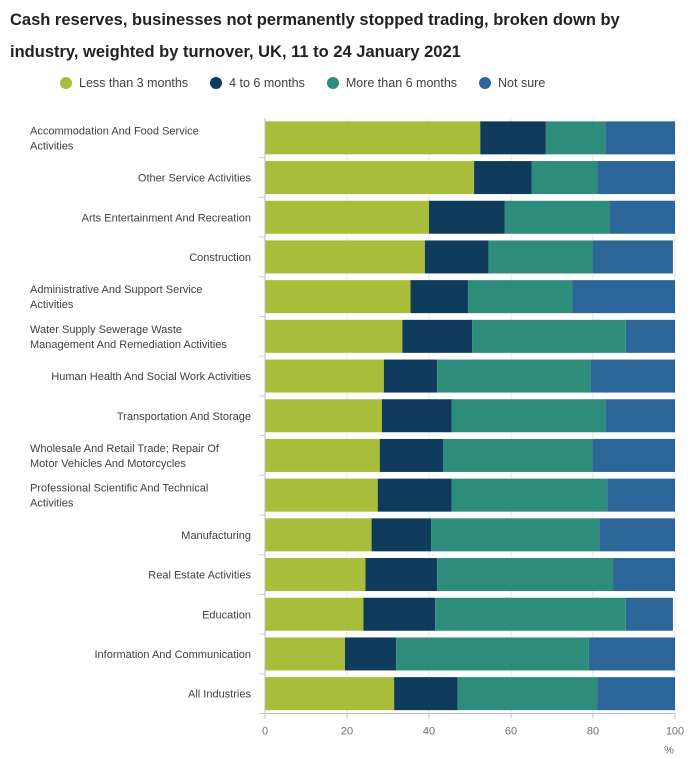 The image size is (693, 759). I want to click on x-tick-label: 80, so click(593, 732).